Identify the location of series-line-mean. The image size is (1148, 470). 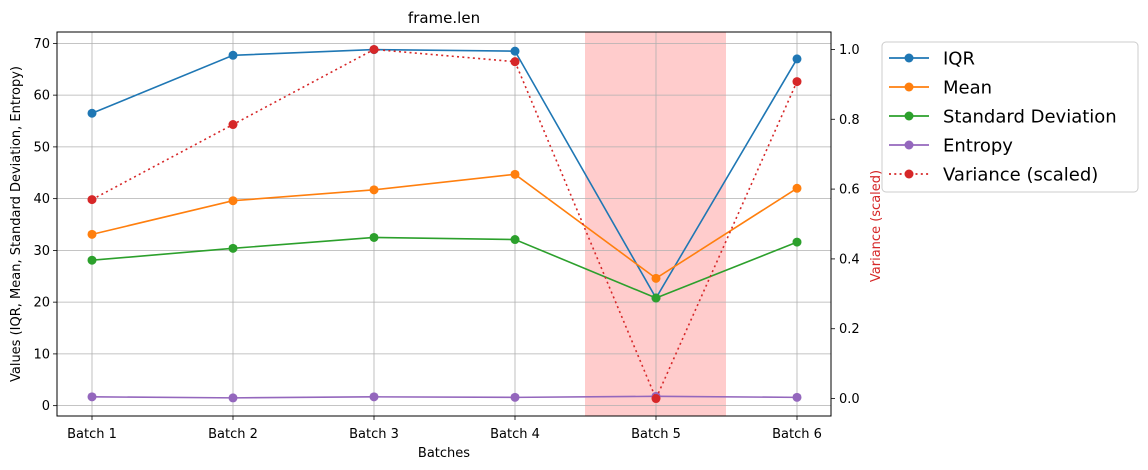
(444, 226).